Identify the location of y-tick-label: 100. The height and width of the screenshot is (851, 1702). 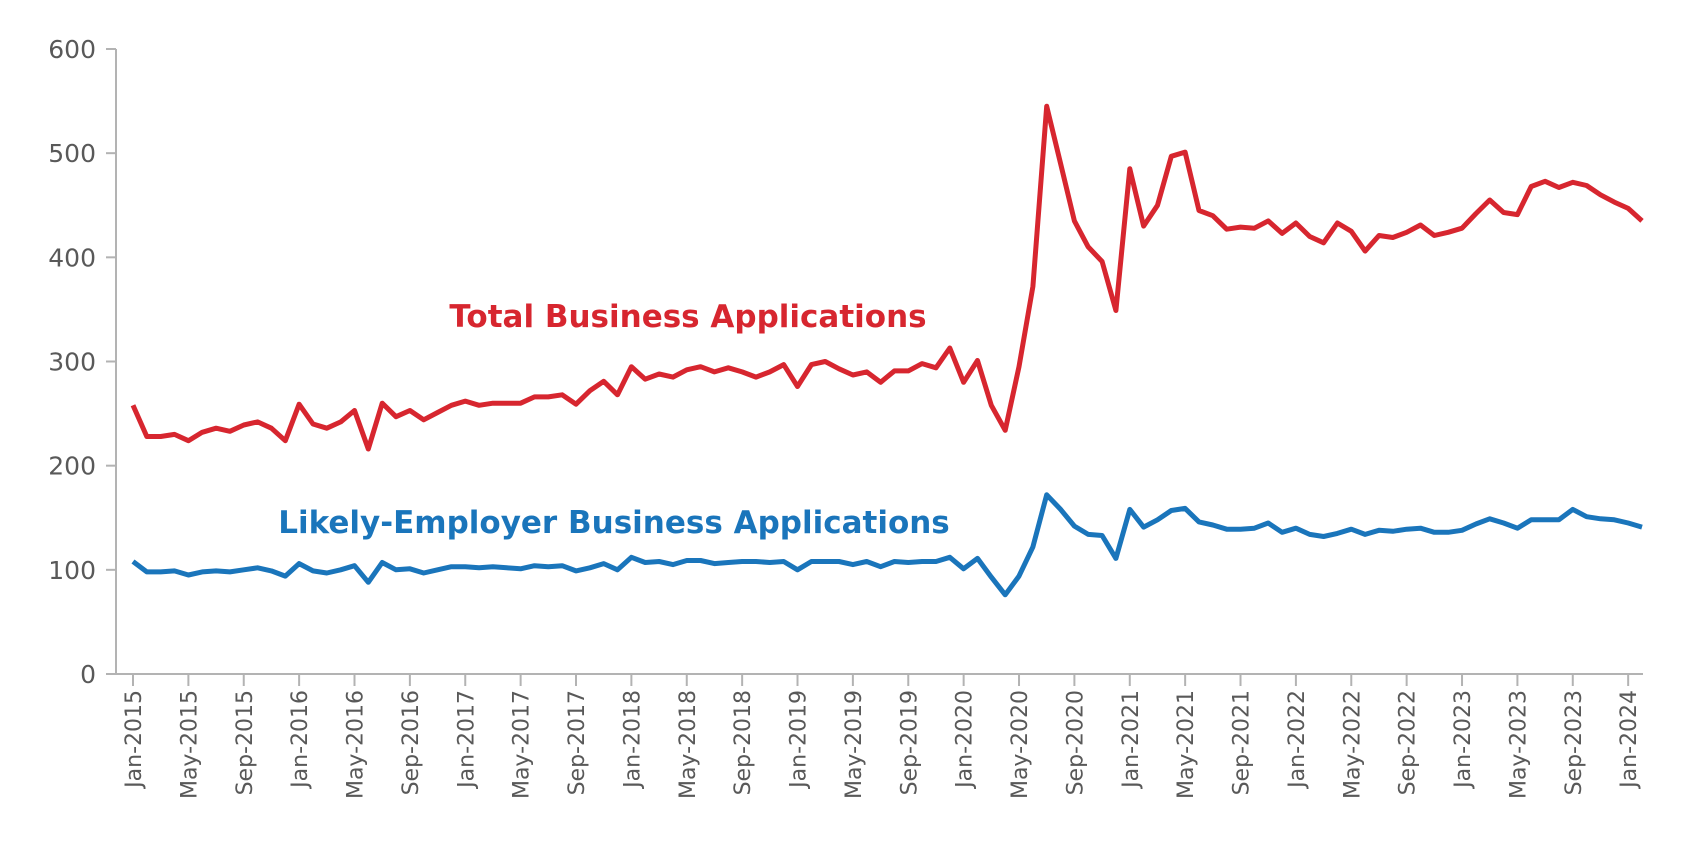
(72, 570).